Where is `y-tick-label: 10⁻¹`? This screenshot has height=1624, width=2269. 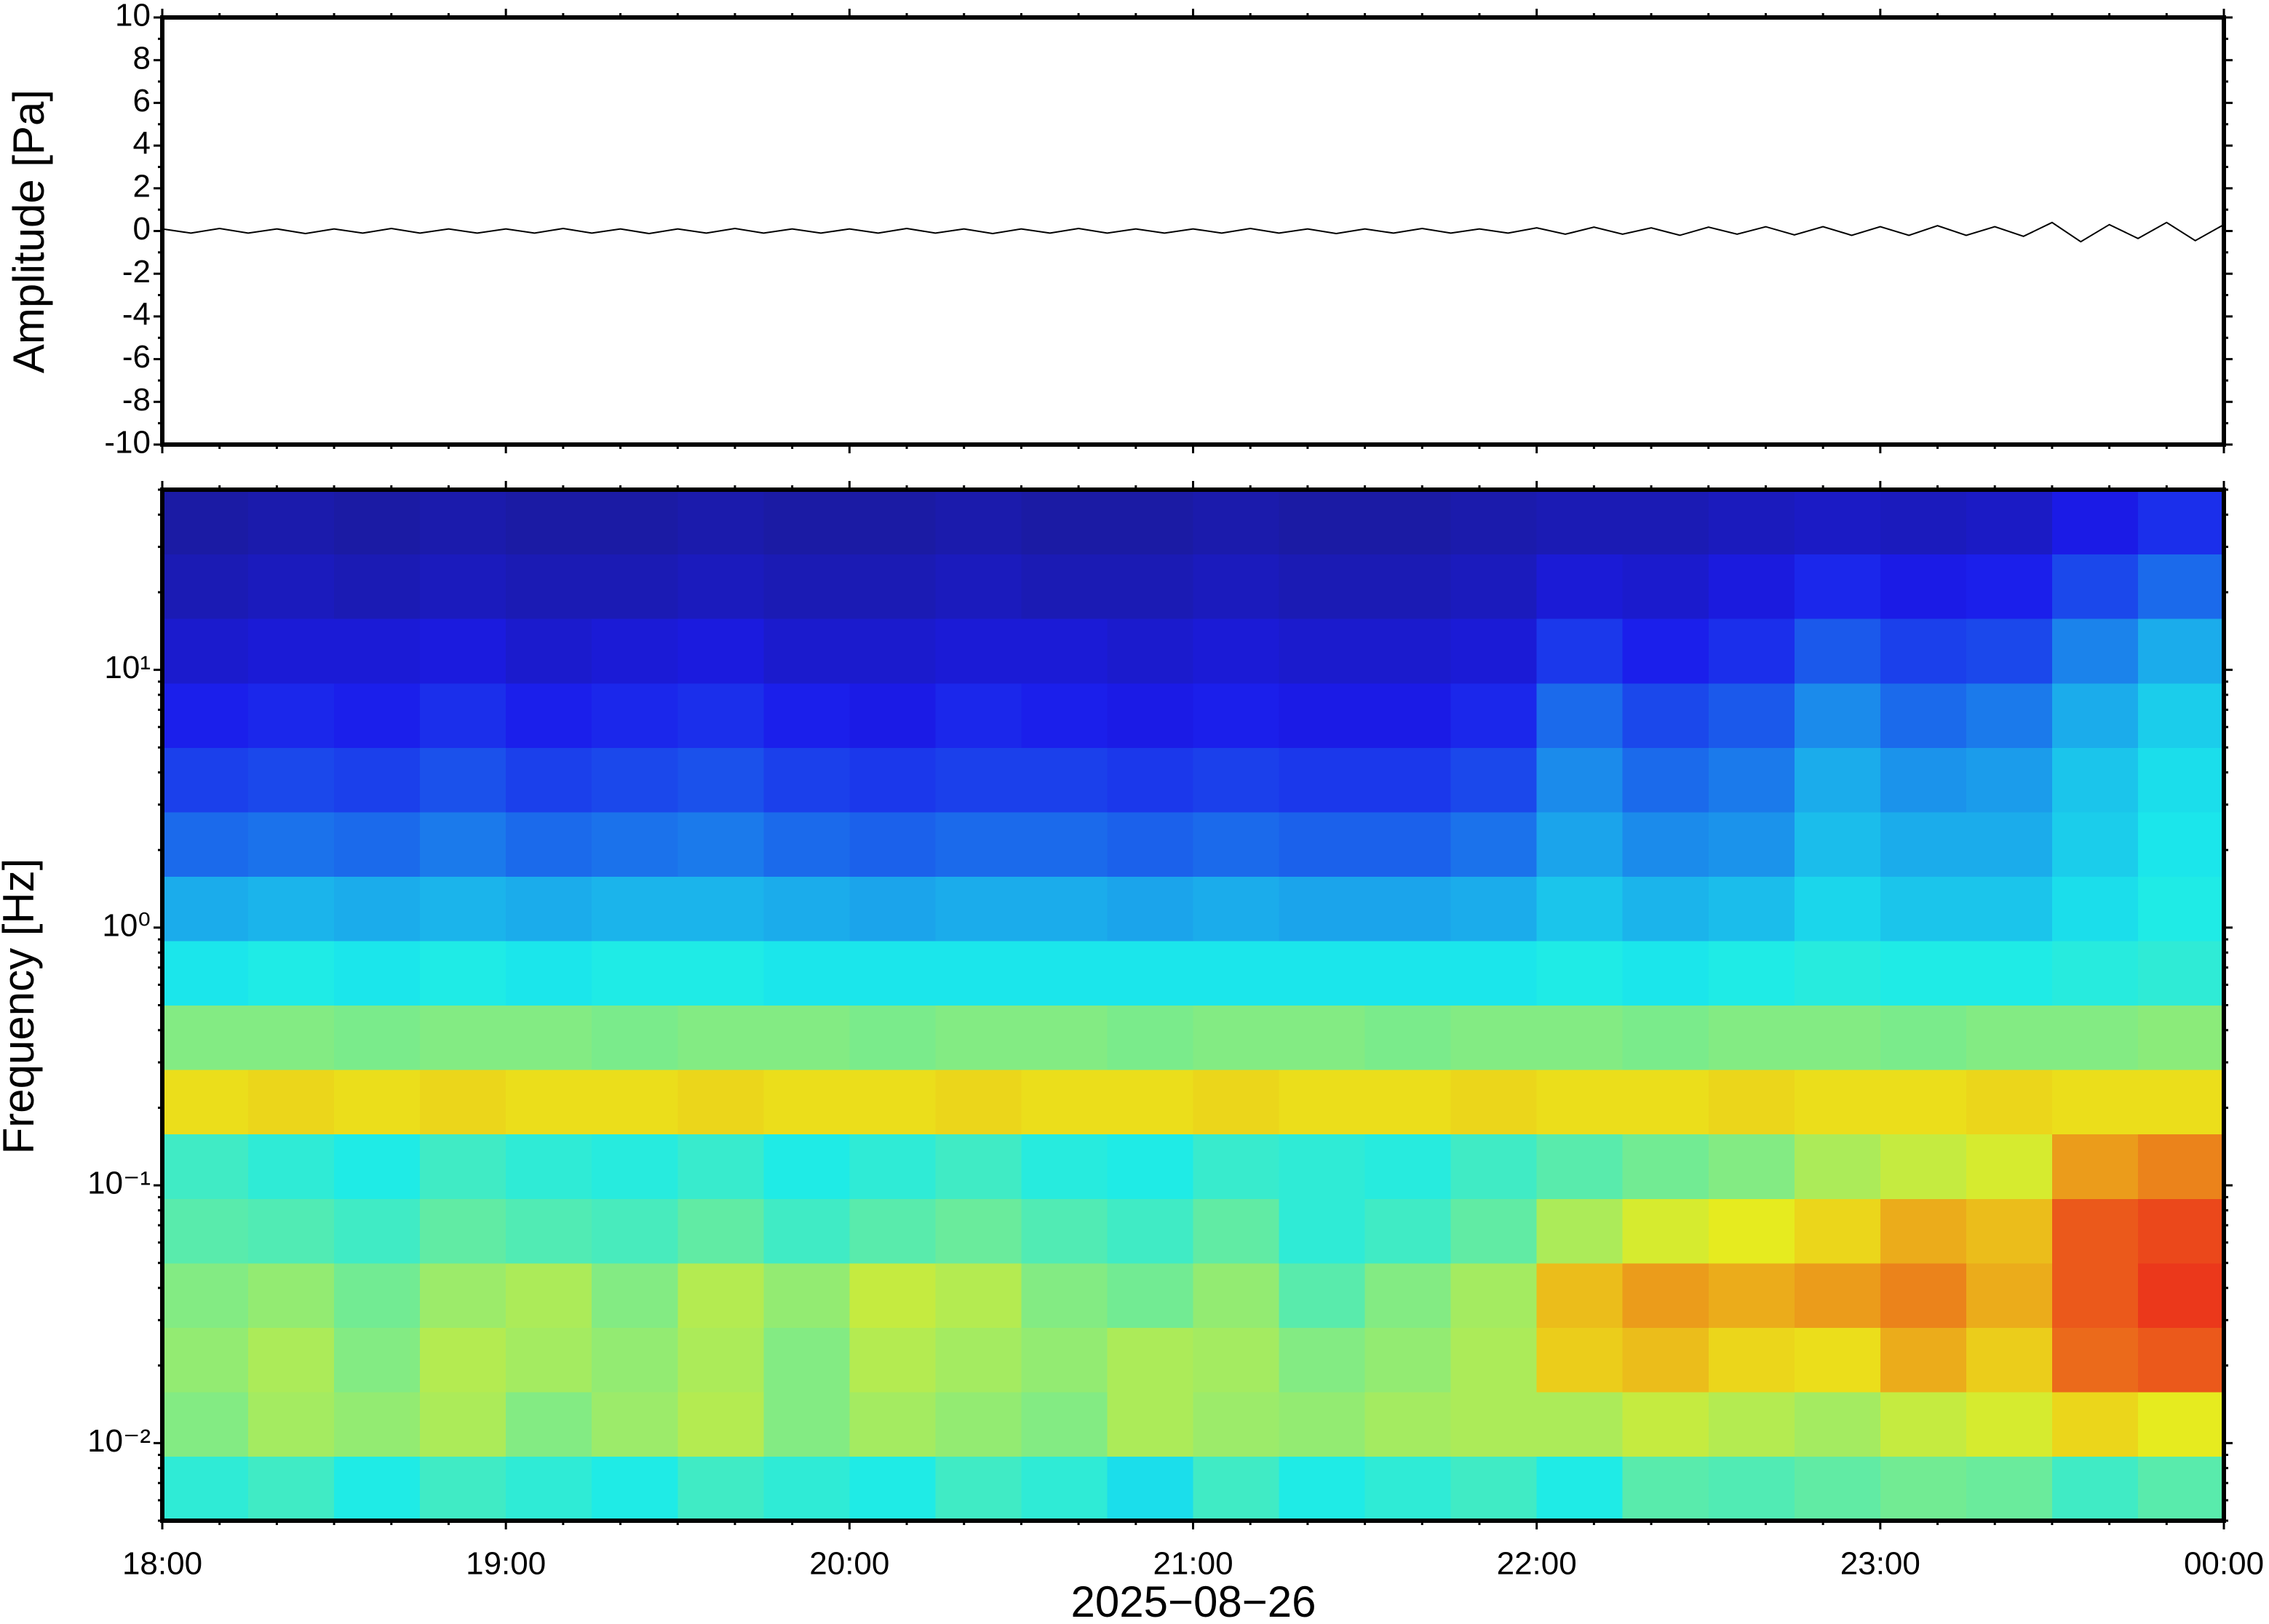
y-tick-label: 10⁻¹ is located at coordinates (119, 1183).